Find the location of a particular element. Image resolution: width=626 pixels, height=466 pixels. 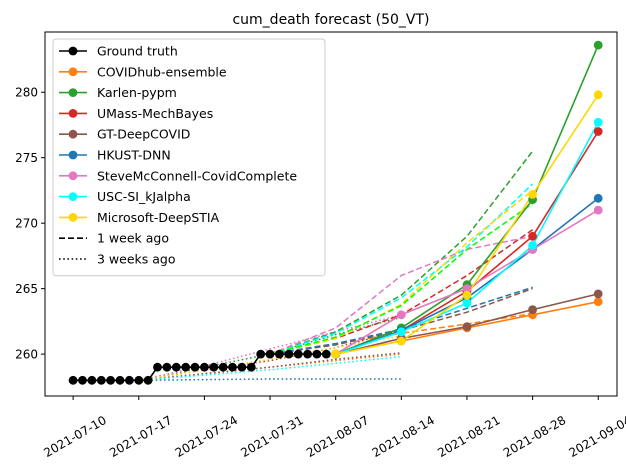

series-line-series-dashed is located at coordinates (401, 278).